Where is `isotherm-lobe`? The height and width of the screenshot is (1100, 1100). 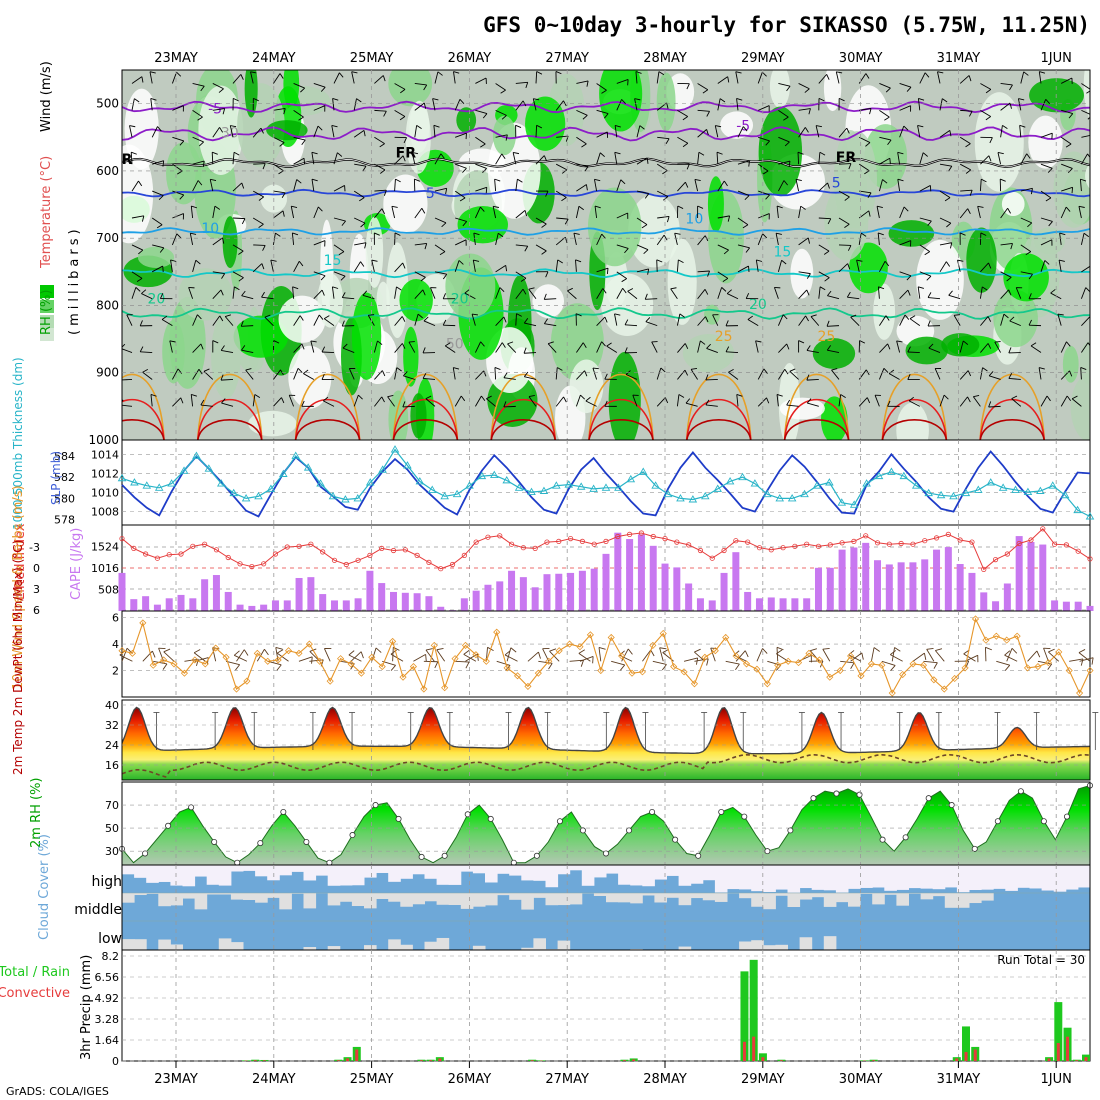 isotherm-lobe is located at coordinates (914, 429).